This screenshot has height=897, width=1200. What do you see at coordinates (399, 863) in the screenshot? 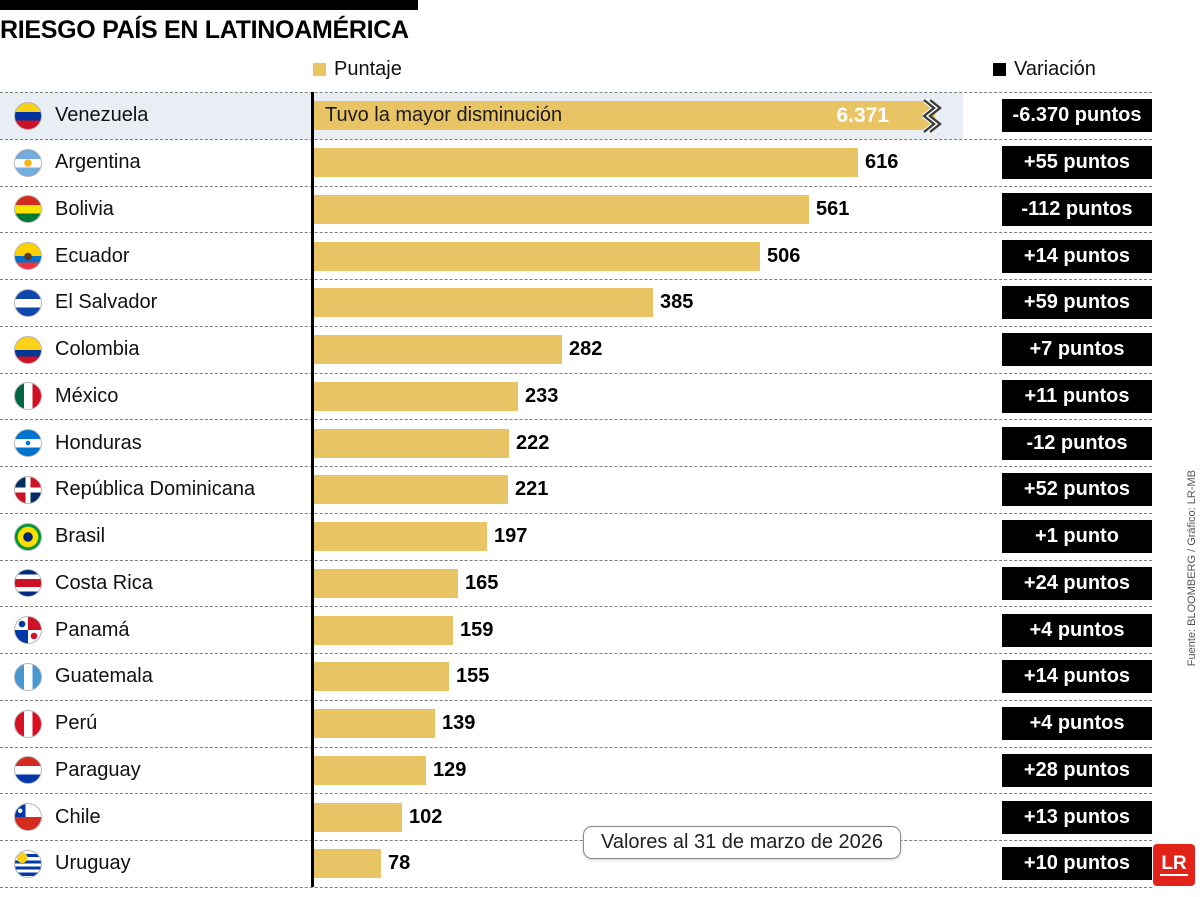
I see `bar-value: 78` at bounding box center [399, 863].